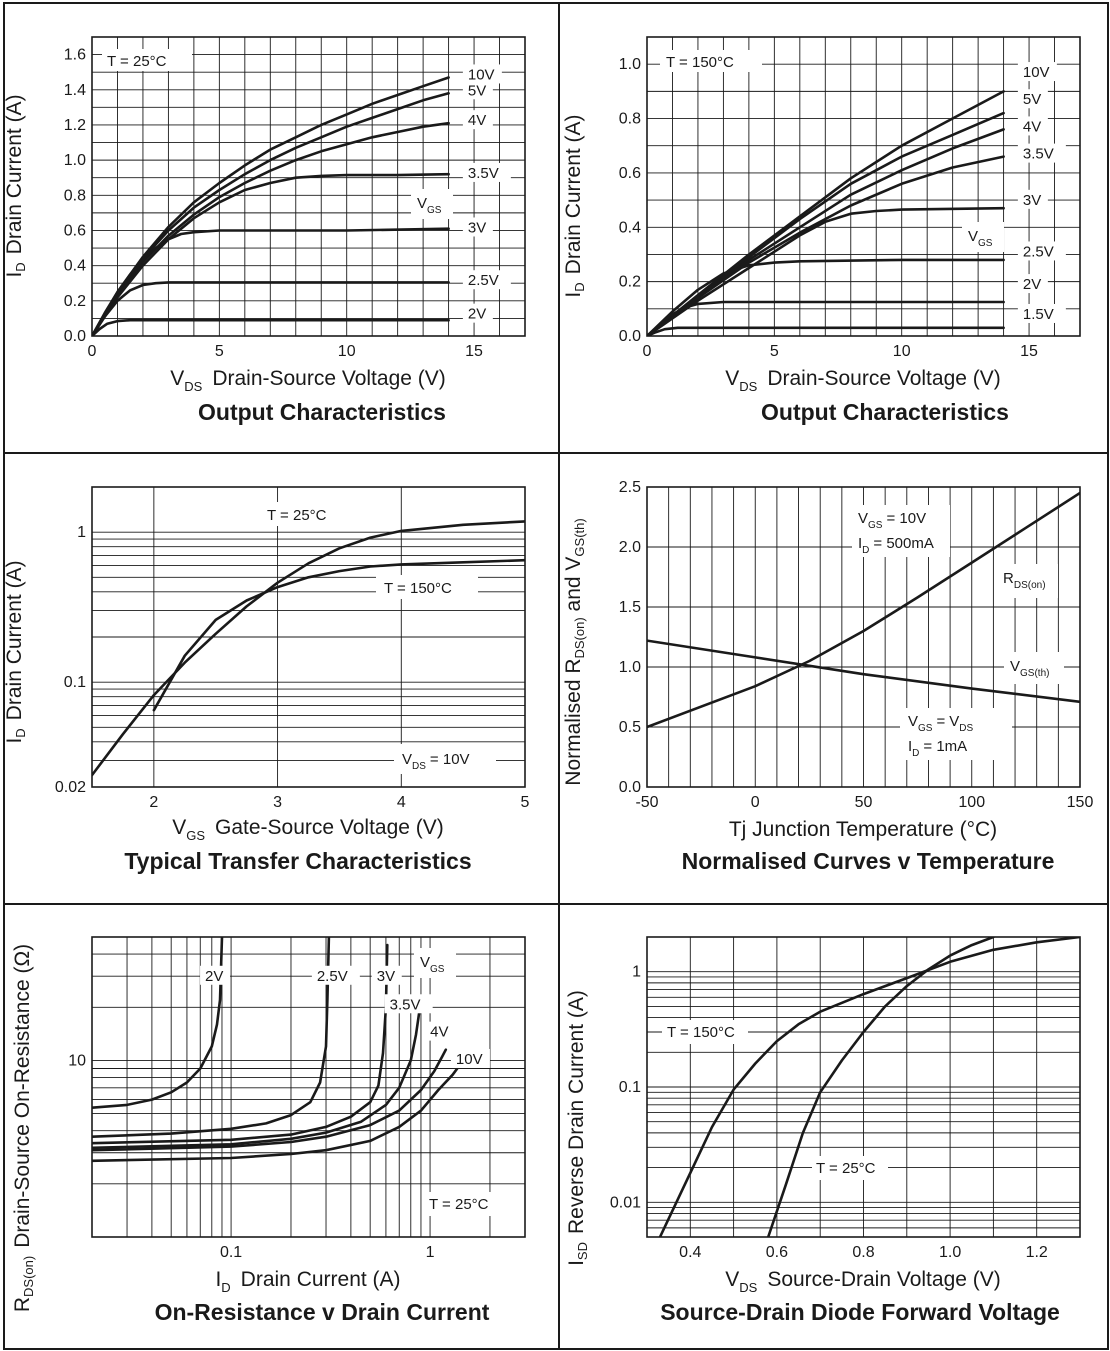 Image resolution: width=1110 pixels, height=1351 pixels. What do you see at coordinates (863, 1252) in the screenshot?
I see `x-tick-label: 0.8` at bounding box center [863, 1252].